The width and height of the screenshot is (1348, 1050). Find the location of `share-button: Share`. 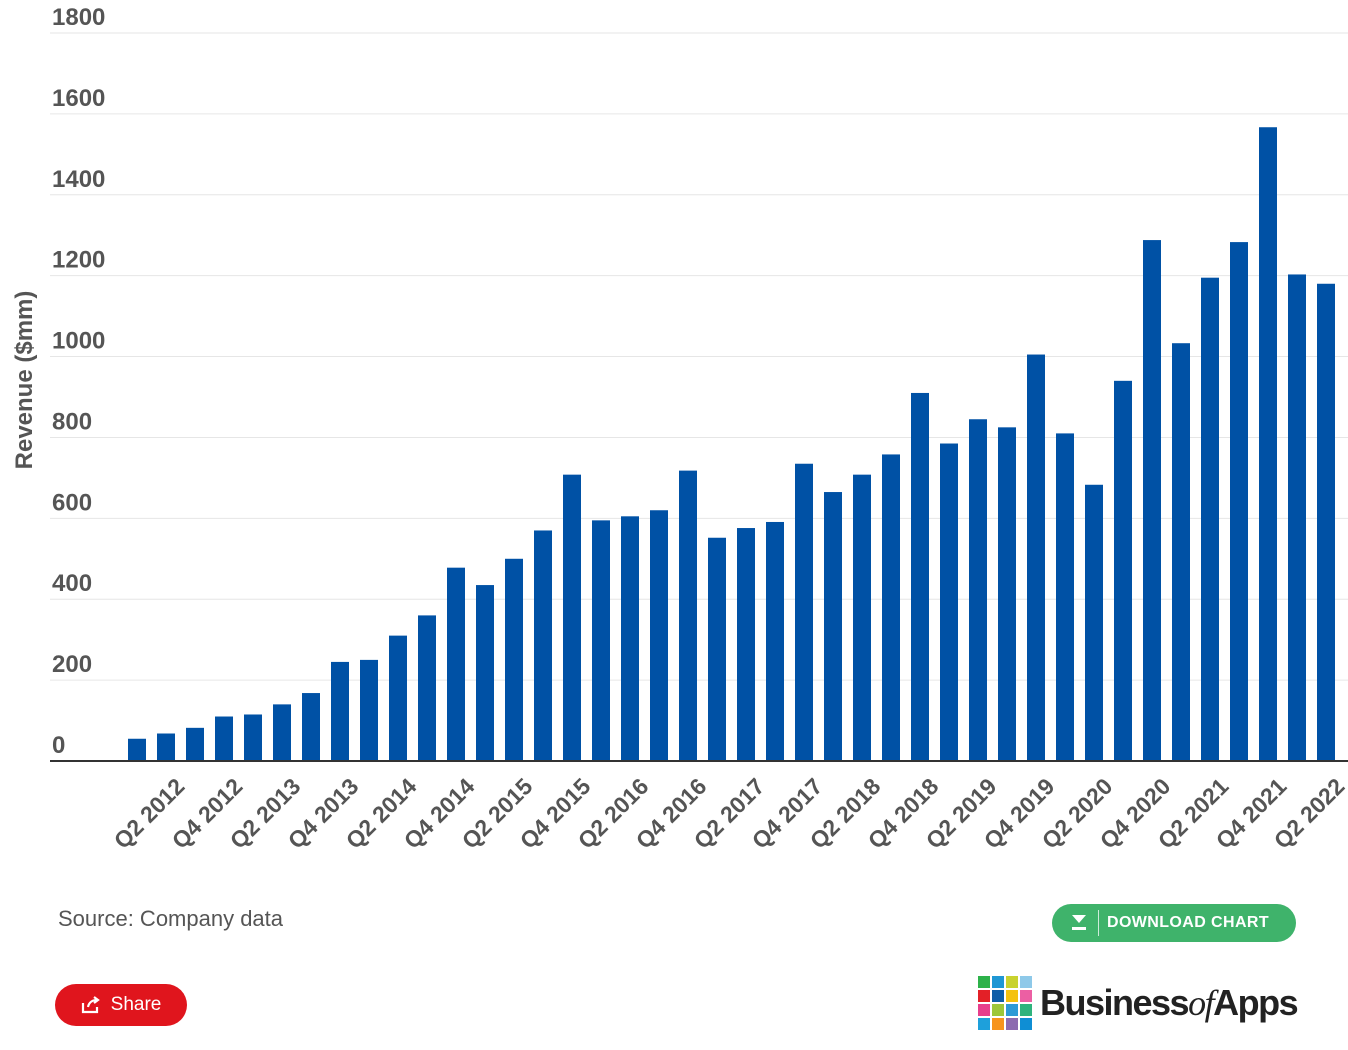

share-button: Share is located at coordinates (121, 1005).